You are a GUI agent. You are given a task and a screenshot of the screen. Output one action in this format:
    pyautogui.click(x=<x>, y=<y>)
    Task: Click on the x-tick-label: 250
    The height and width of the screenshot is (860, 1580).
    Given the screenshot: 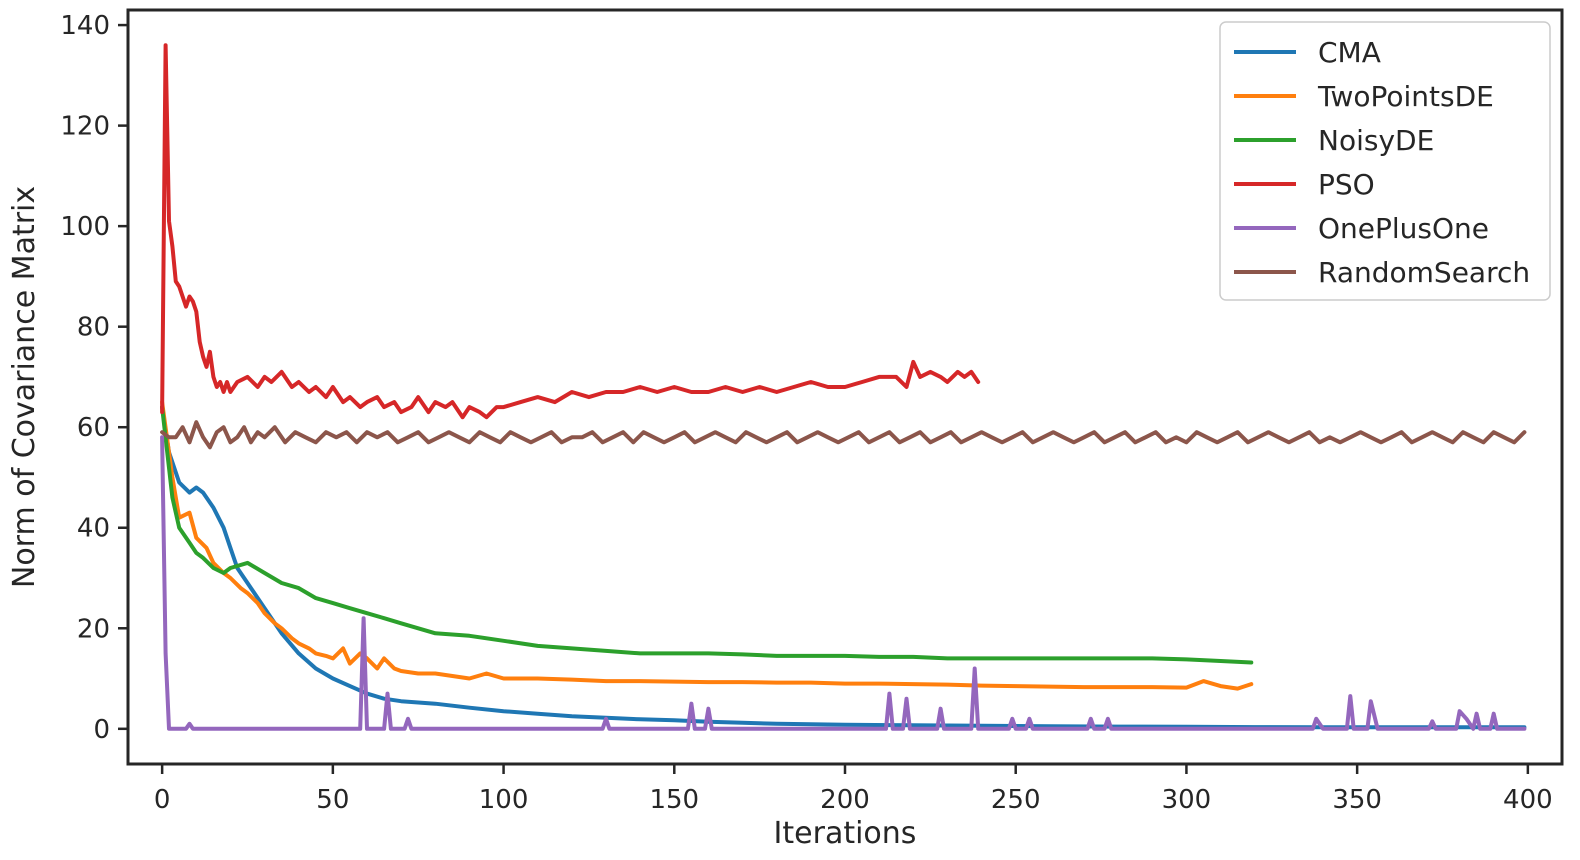 What is the action you would take?
    pyautogui.click(x=1016, y=800)
    